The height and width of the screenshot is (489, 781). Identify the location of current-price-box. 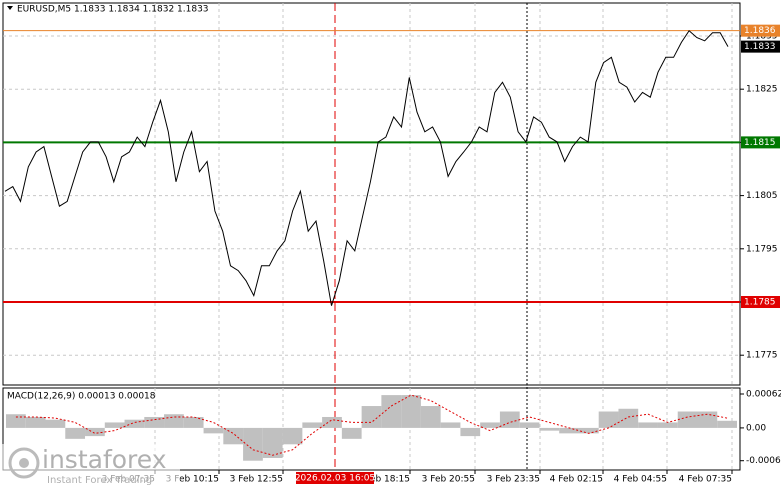
(760, 46).